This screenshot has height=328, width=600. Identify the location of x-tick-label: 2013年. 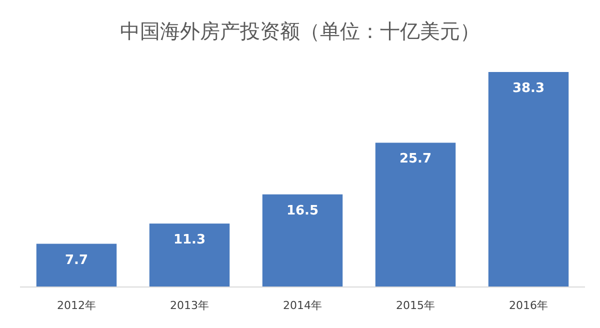
(189, 305).